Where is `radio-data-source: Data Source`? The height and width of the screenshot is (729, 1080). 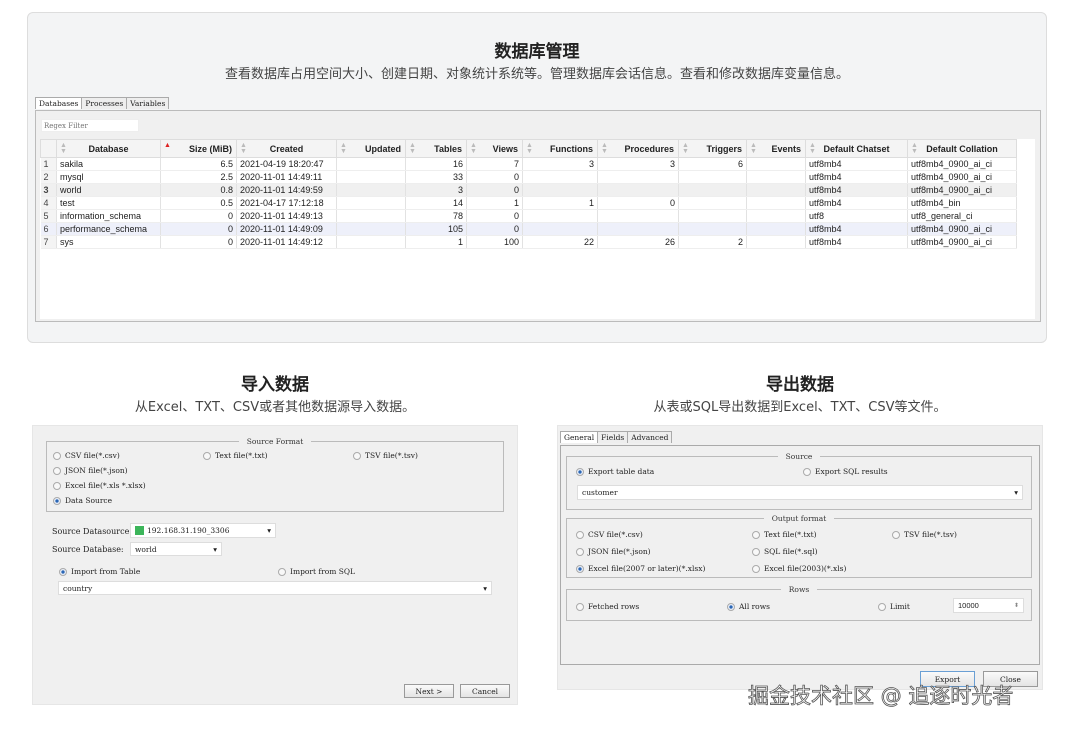 radio-data-source: Data Source is located at coordinates (82, 500).